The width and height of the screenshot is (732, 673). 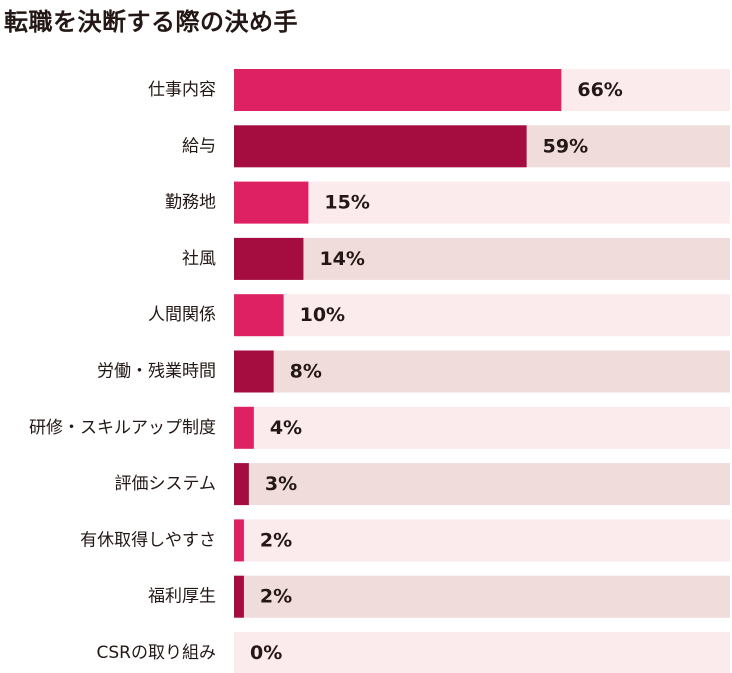 What do you see at coordinates (148, 540) in the screenshot?
I see `category-label: 有休取得しやすさ` at bounding box center [148, 540].